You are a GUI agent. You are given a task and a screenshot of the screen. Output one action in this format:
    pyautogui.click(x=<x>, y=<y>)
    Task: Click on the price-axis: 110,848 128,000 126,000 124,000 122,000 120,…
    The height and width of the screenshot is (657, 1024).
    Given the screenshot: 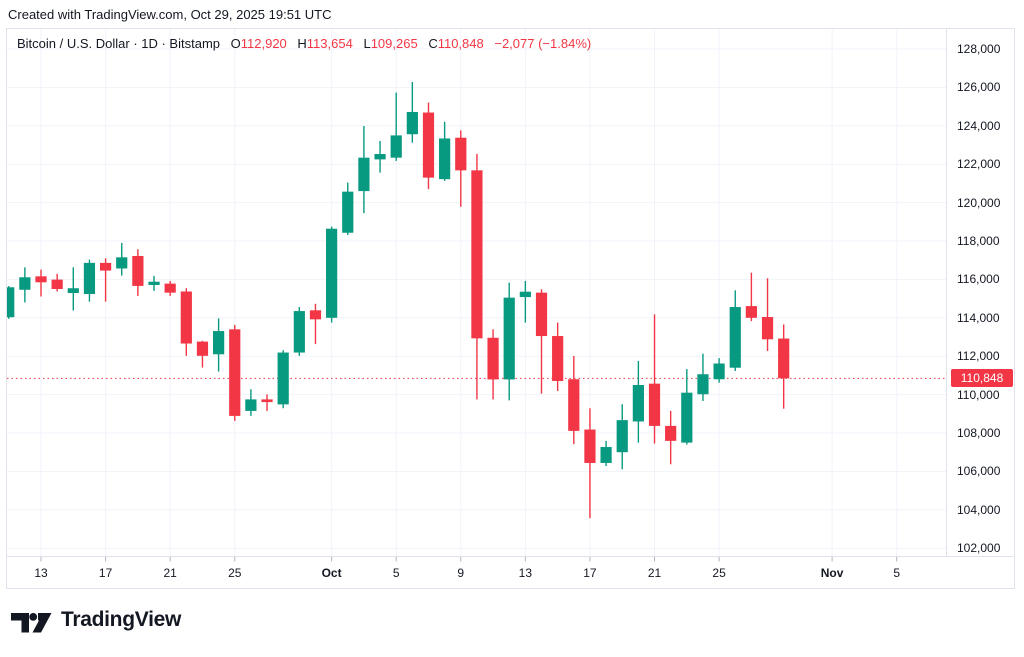 What is the action you would take?
    pyautogui.click(x=980, y=292)
    